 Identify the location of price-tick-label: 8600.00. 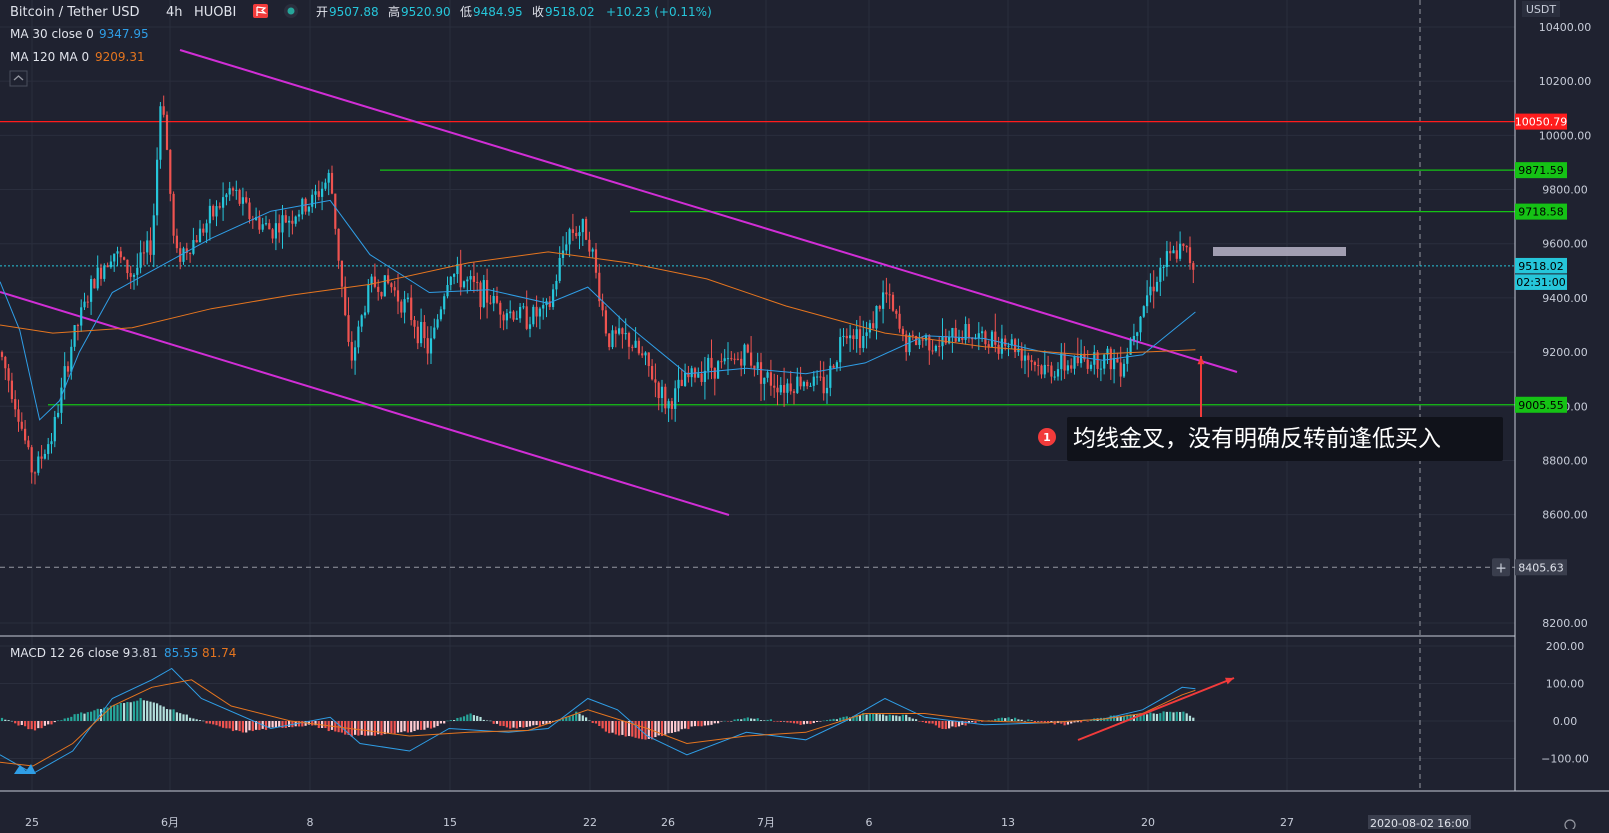
(1565, 515).